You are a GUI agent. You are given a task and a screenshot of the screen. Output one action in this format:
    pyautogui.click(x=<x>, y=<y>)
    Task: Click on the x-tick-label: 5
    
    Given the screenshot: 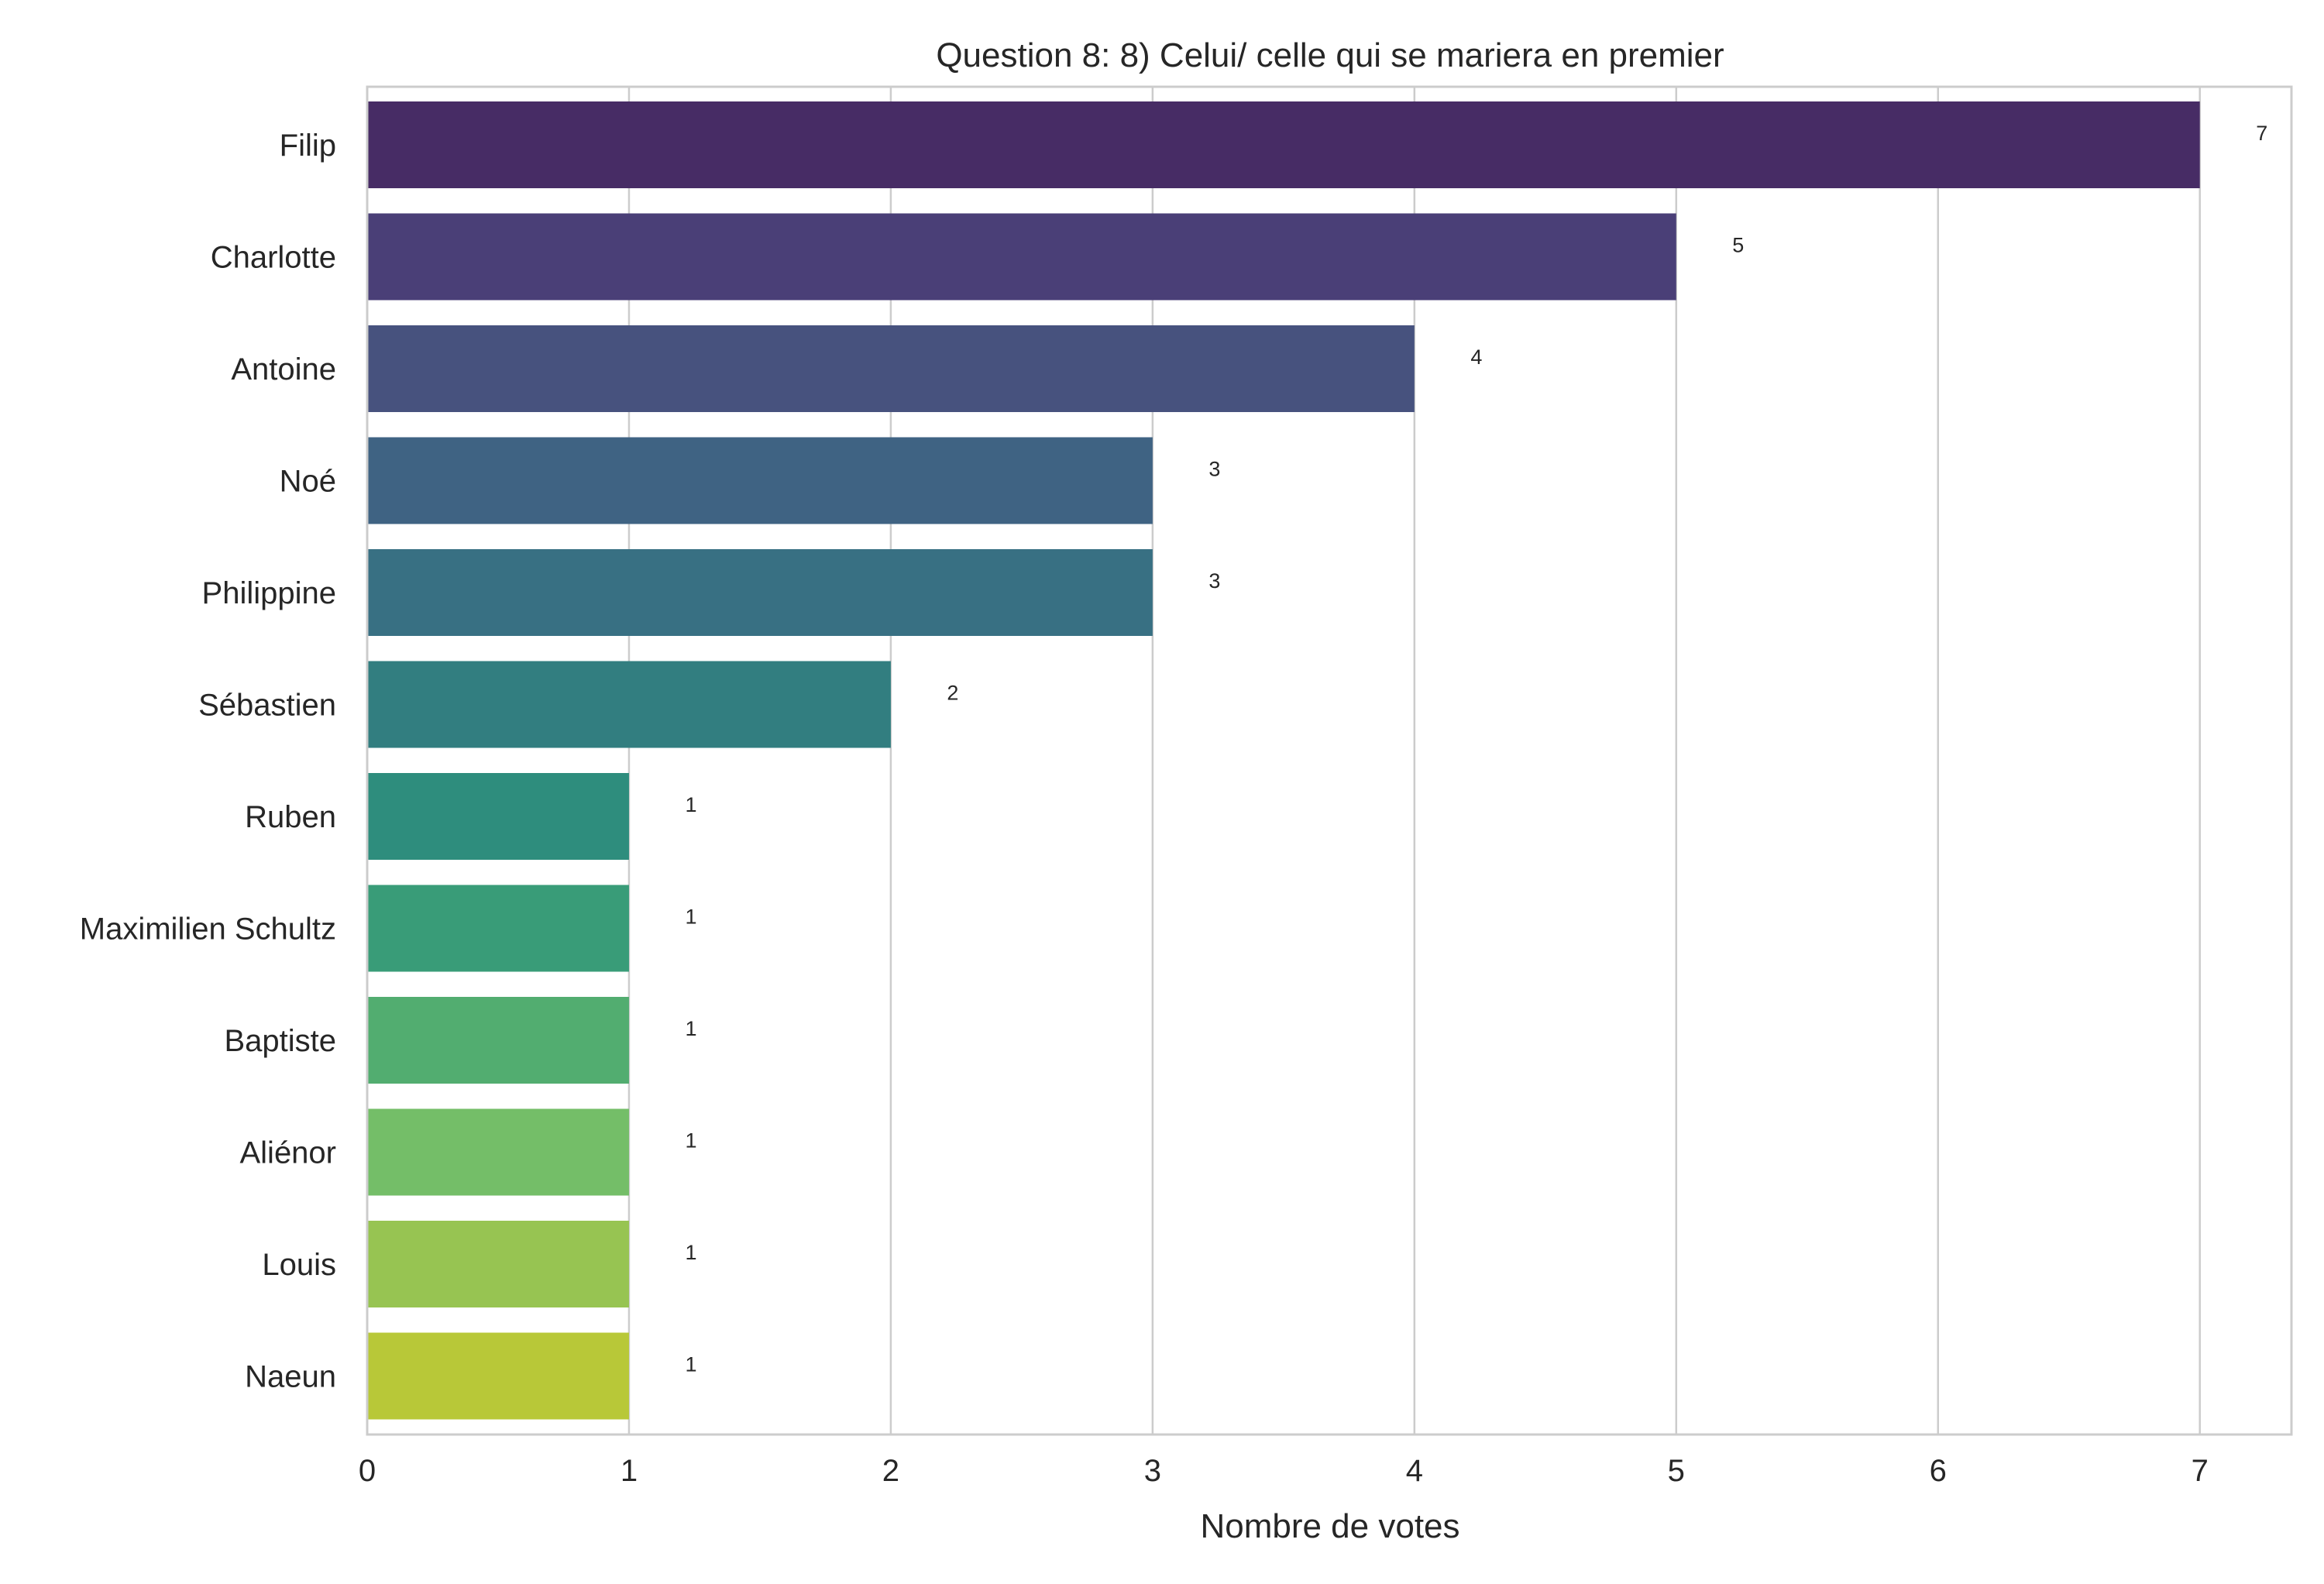 What is the action you would take?
    pyautogui.click(x=1676, y=1471)
    